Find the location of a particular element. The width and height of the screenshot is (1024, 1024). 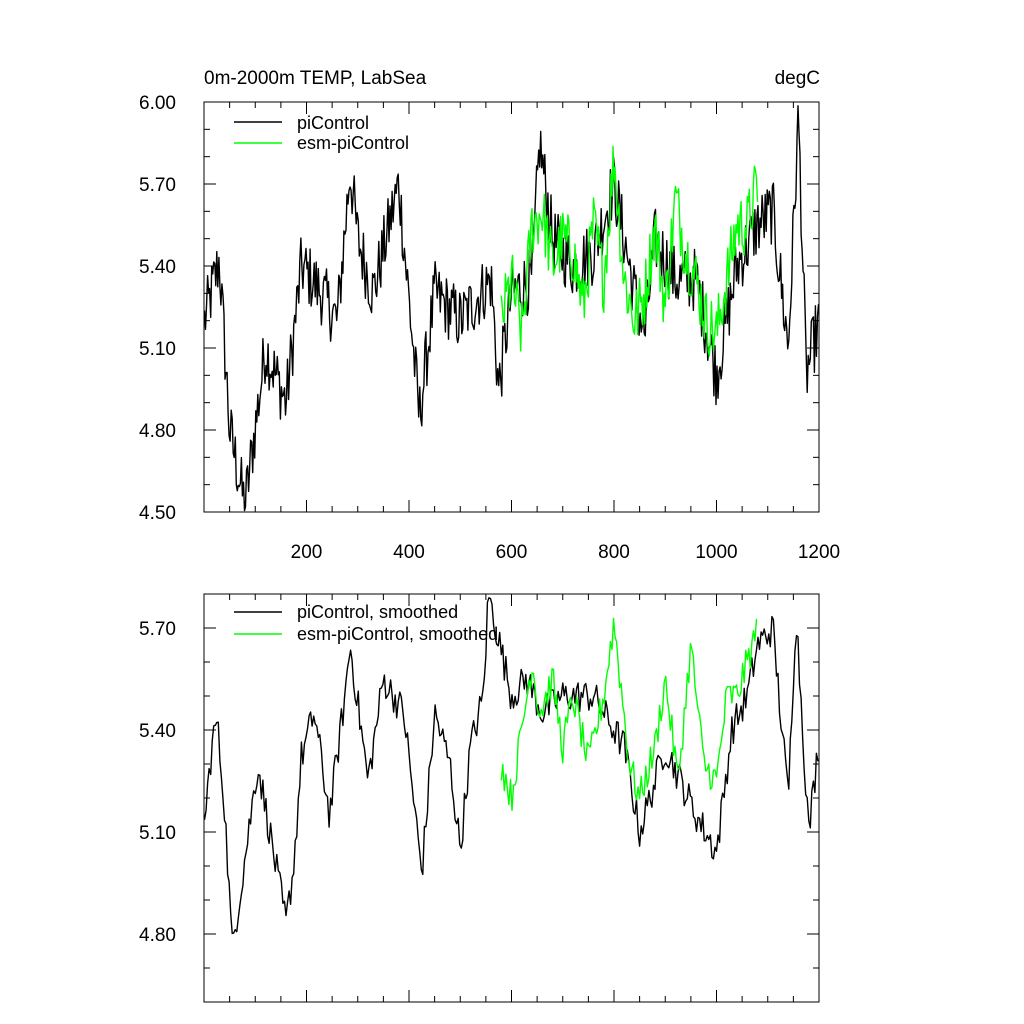

top-y-tick-label: 5.40 is located at coordinates (157, 267).